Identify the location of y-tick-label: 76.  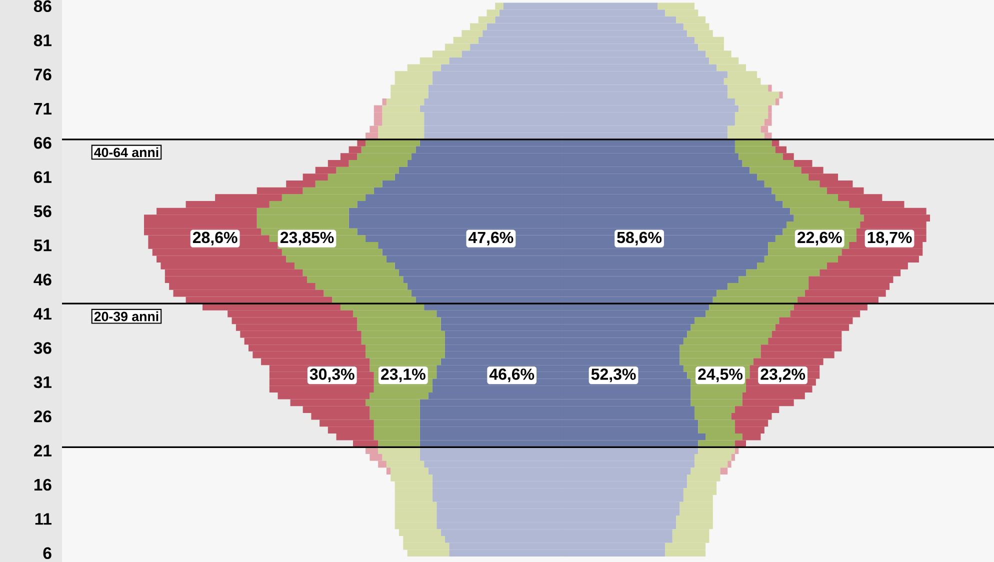
(43, 74).